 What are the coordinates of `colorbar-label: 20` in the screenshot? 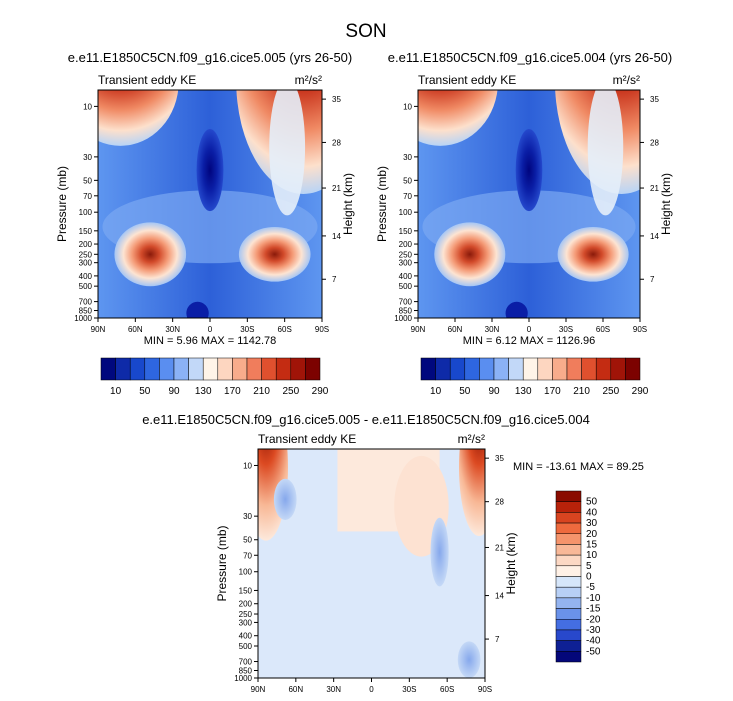 It's located at (592, 534).